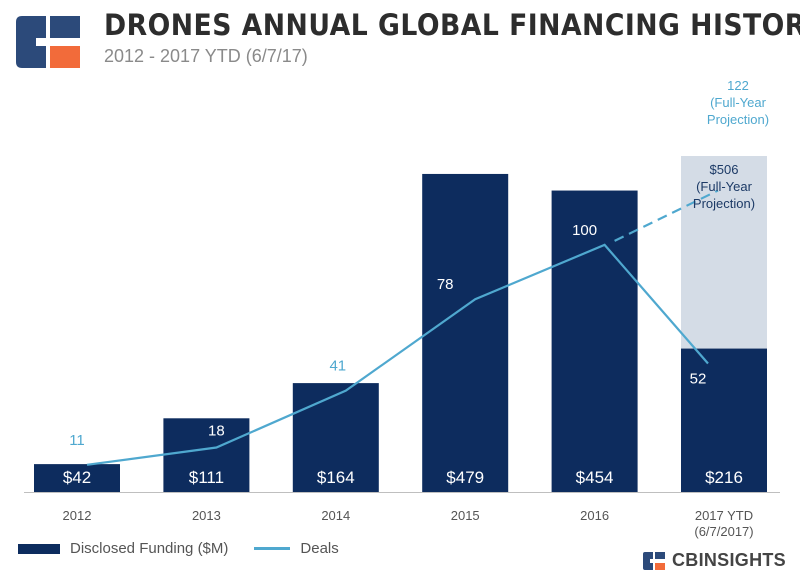 This screenshot has height=581, width=800. Describe the element at coordinates (149, 548) in the screenshot. I see `legend-funding-label: Disclosed Funding ($M)` at that location.